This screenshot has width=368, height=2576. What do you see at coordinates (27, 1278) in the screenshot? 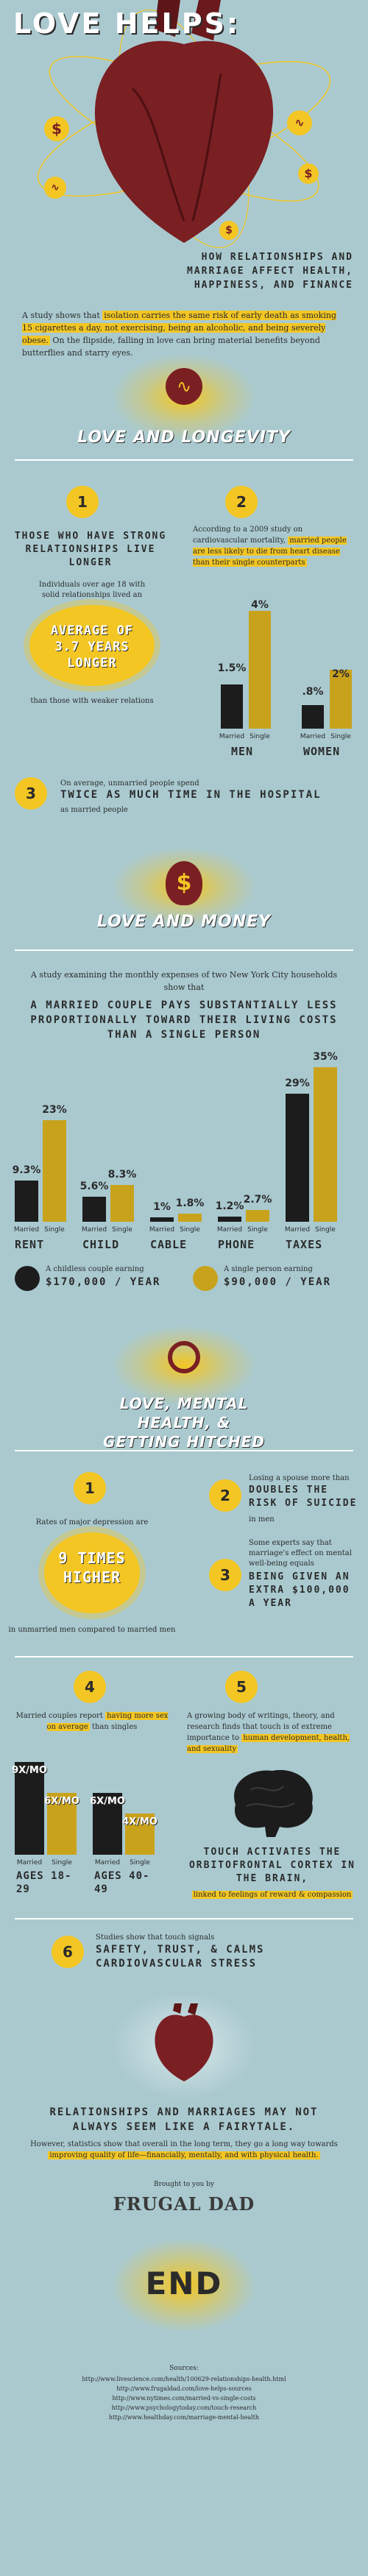
I see `couple-dot` at bounding box center [27, 1278].